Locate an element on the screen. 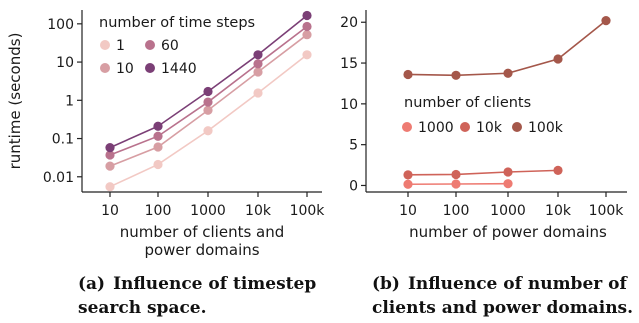 The image size is (639, 323). caption-a-text: Influence of timestep search space. is located at coordinates (197, 296).